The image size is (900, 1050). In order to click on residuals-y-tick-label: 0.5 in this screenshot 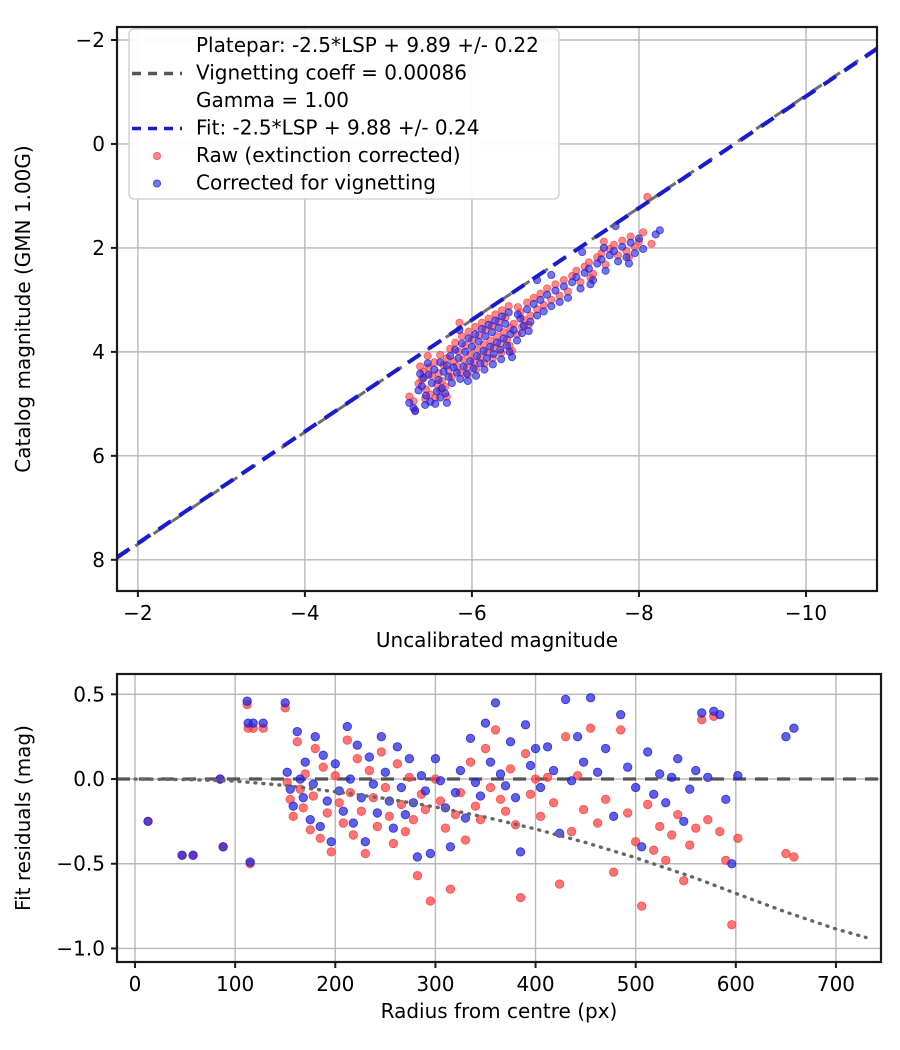, I will do `click(89, 694)`.